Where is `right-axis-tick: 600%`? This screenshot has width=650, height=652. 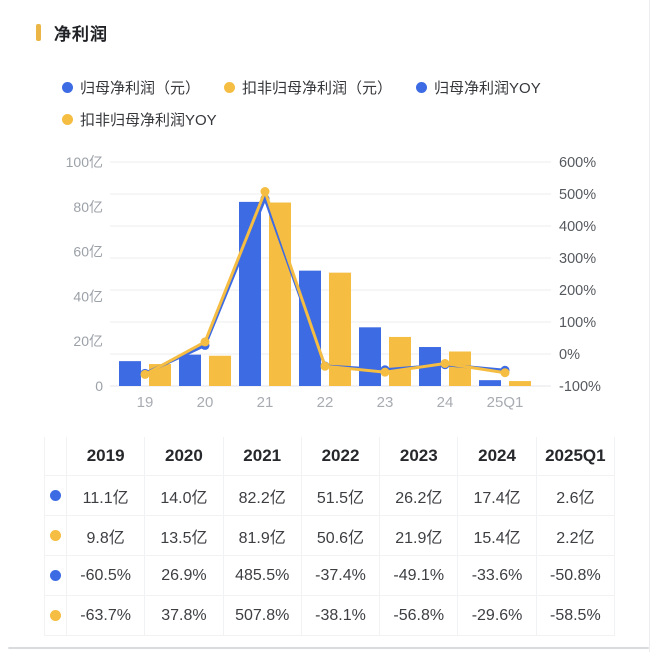
right-axis-tick: 600% is located at coordinates (577, 163).